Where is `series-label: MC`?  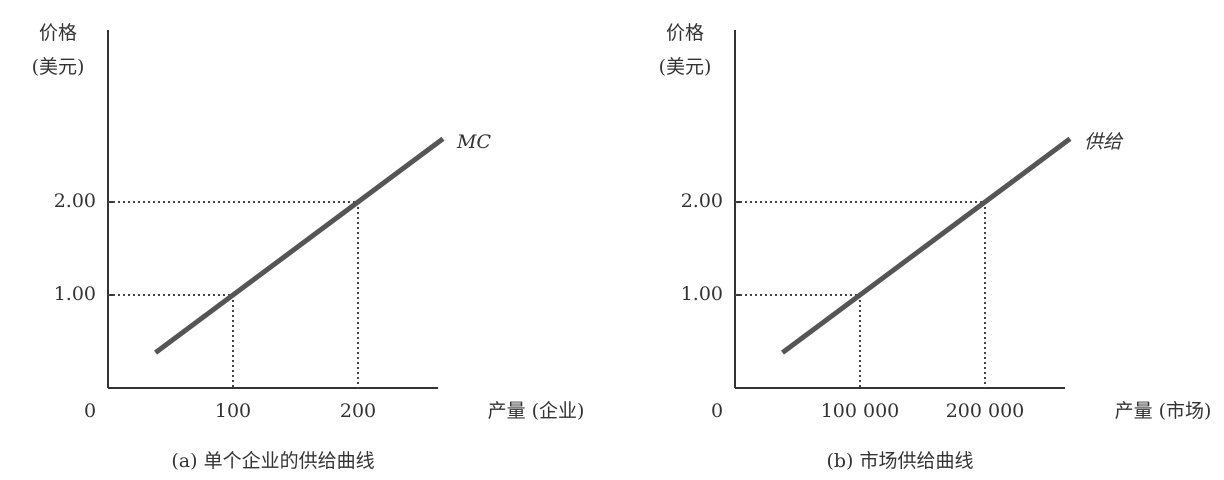 series-label: MC is located at coordinates (473, 142).